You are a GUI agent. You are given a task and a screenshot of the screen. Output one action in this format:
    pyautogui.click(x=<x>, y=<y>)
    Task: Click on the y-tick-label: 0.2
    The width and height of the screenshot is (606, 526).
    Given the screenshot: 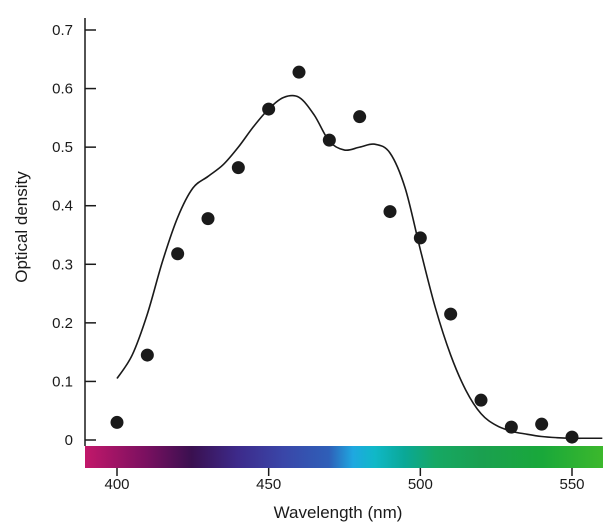 What is the action you would take?
    pyautogui.click(x=62, y=323)
    